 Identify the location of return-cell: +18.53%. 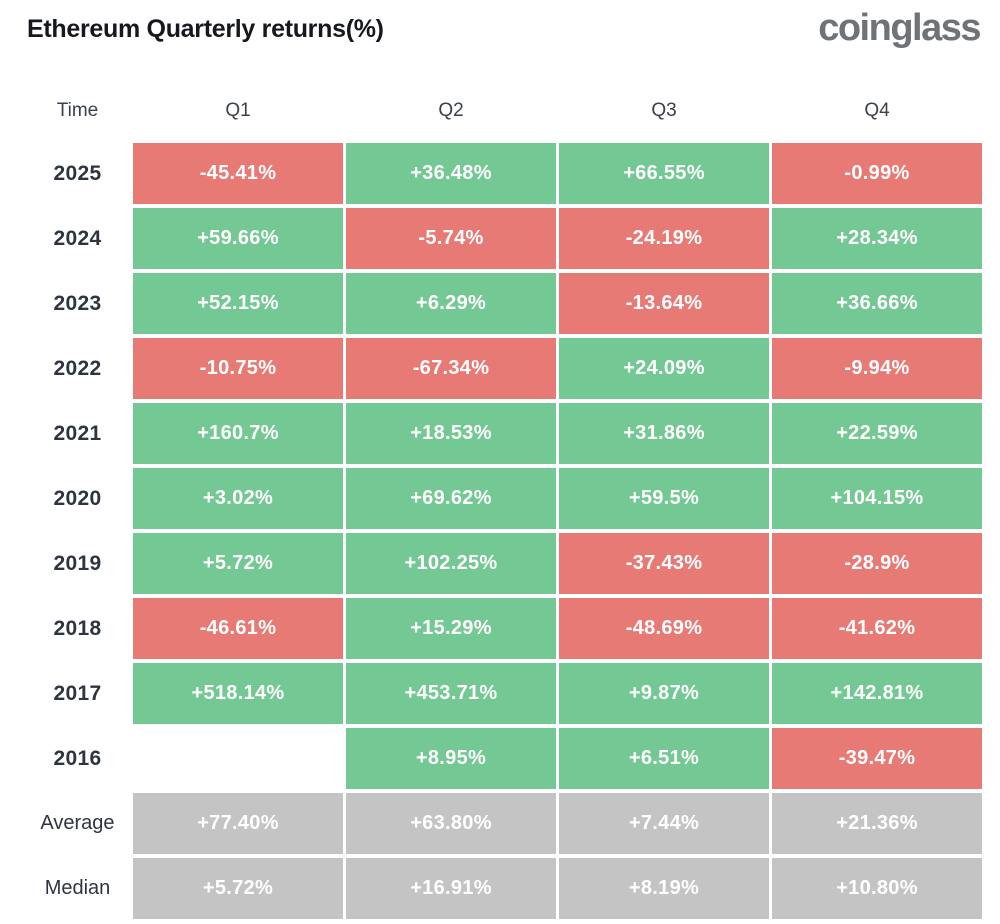
(451, 433).